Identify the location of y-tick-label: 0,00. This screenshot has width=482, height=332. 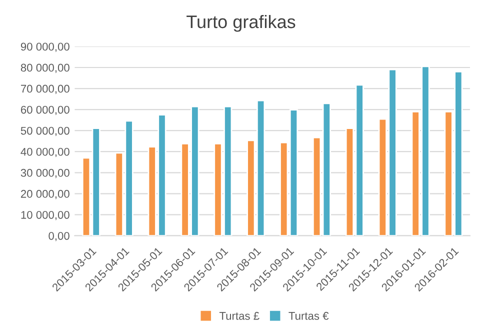
(59, 237).